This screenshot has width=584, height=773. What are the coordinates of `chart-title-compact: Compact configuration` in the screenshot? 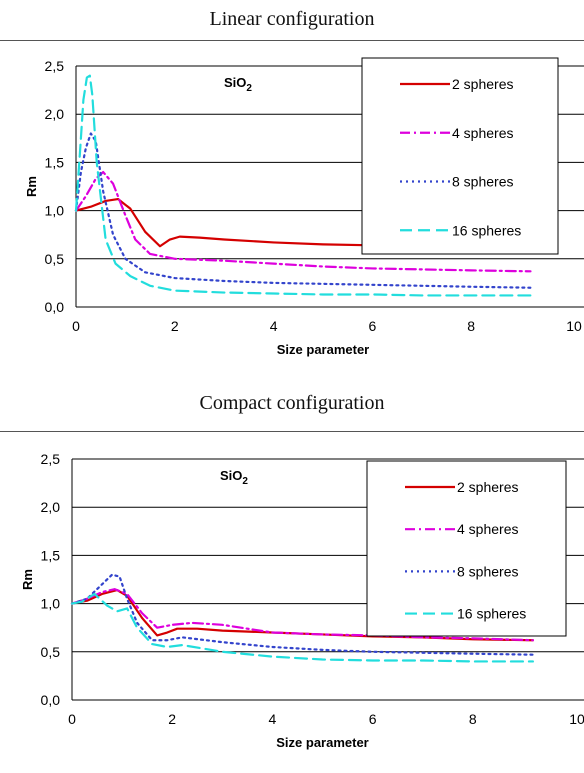 It's located at (292, 403).